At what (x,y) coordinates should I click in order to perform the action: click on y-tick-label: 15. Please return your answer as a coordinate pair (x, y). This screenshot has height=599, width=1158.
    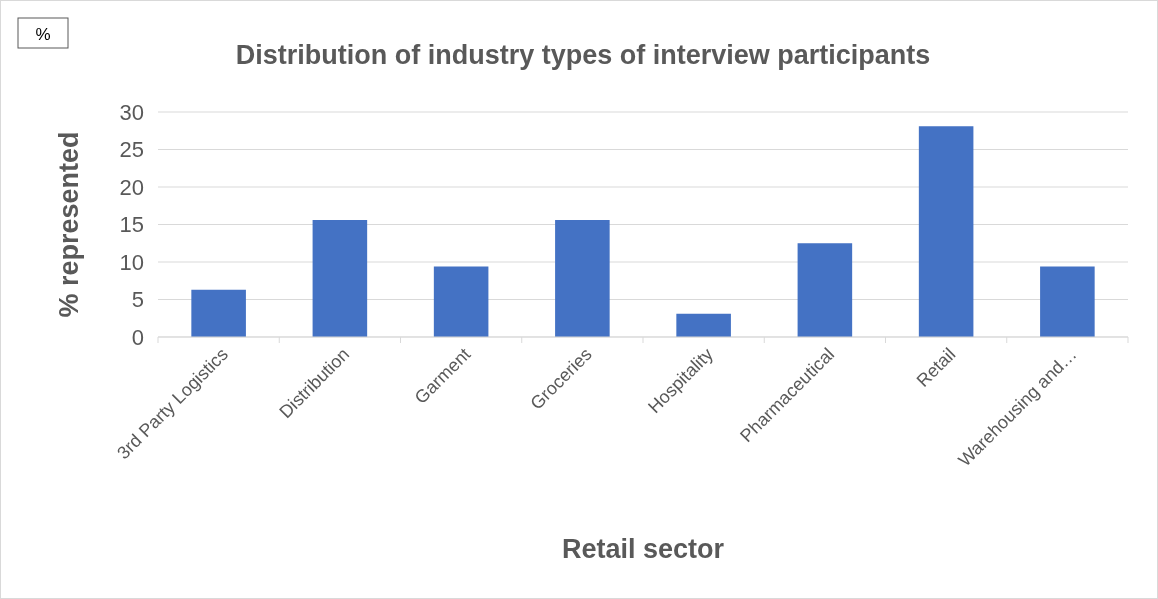
    Looking at the image, I should click on (131, 225).